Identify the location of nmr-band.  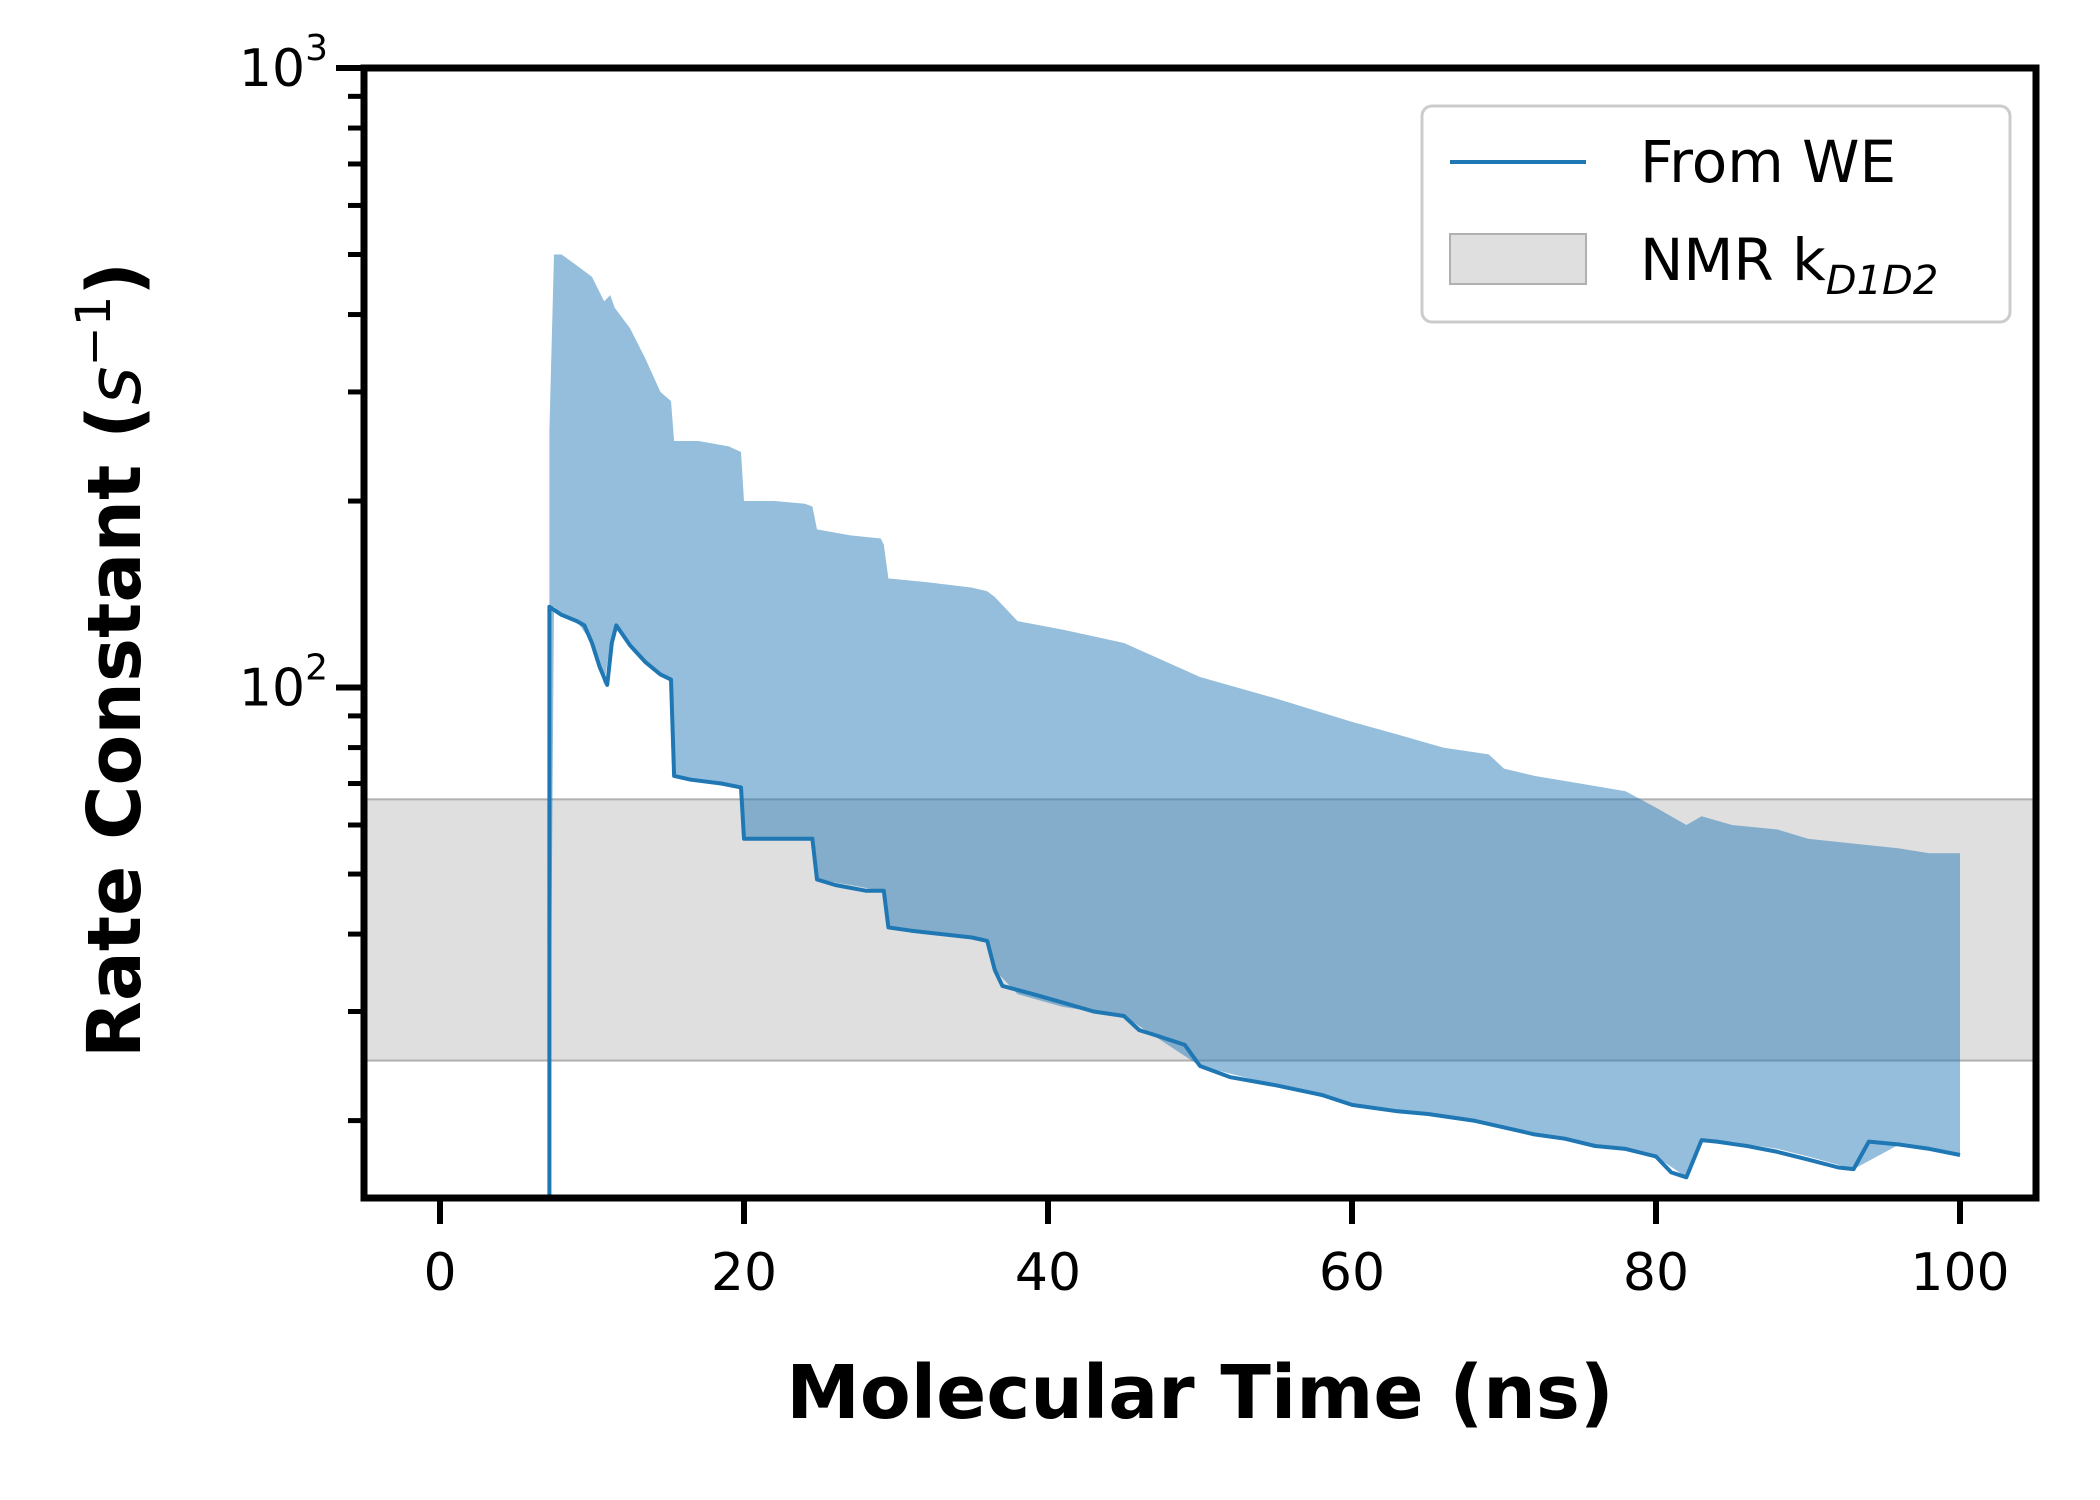
(1200, 930).